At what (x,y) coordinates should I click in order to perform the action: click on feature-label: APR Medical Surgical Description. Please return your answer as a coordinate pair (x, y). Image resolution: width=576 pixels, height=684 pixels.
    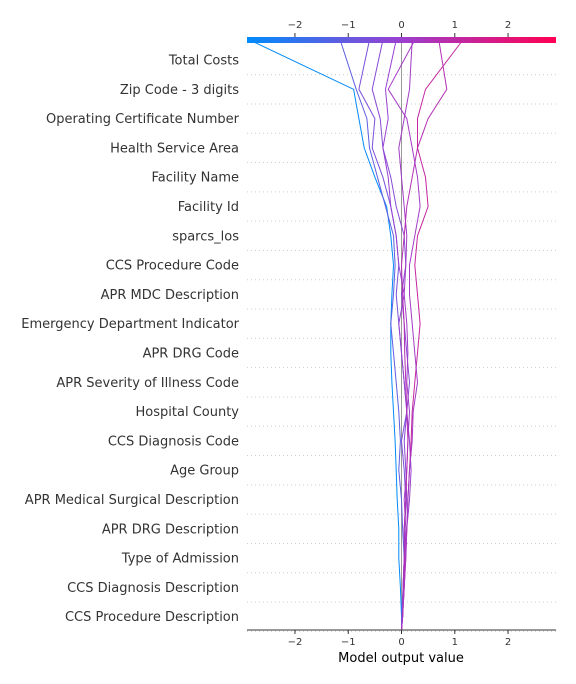
    Looking at the image, I should click on (132, 500).